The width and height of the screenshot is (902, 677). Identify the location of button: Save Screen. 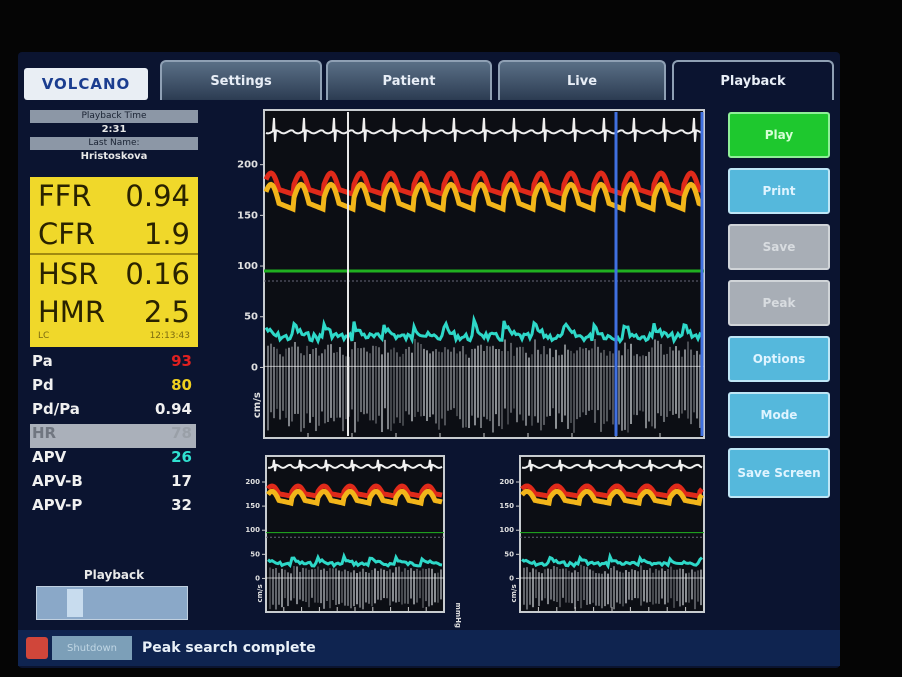
(779, 473).